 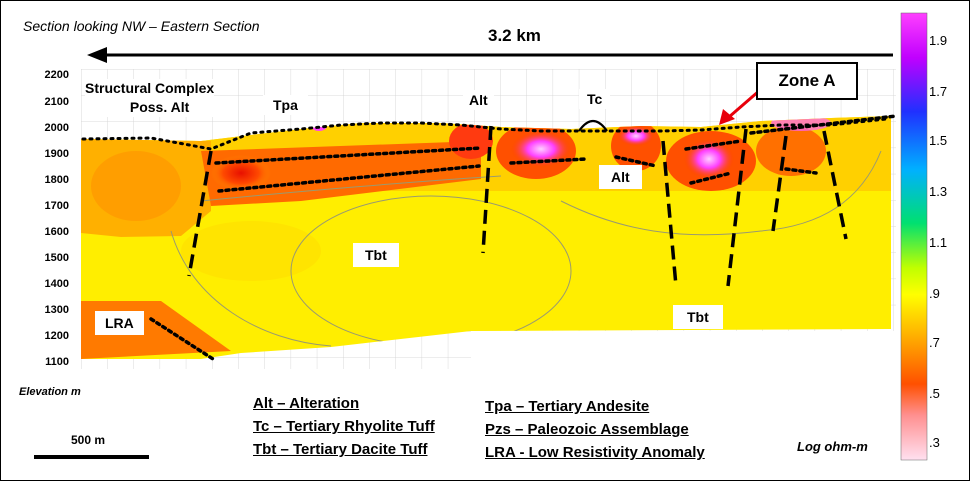 I want to click on elevation-tick: 1700, so click(x=56, y=206).